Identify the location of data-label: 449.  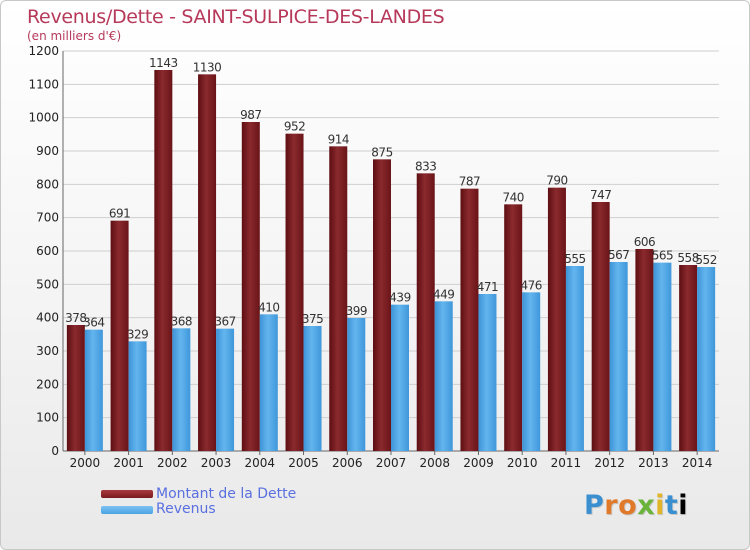
(443, 294).